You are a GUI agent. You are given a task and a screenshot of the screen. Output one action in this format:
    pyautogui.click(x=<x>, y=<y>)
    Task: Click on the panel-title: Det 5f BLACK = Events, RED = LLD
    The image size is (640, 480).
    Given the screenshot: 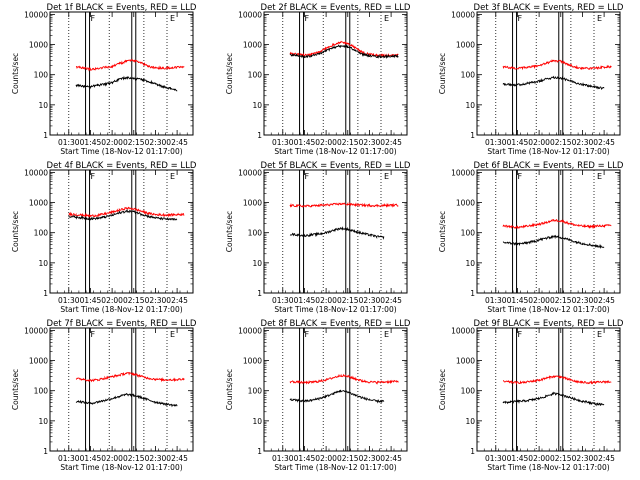 What is the action you would take?
    pyautogui.click(x=336, y=166)
    